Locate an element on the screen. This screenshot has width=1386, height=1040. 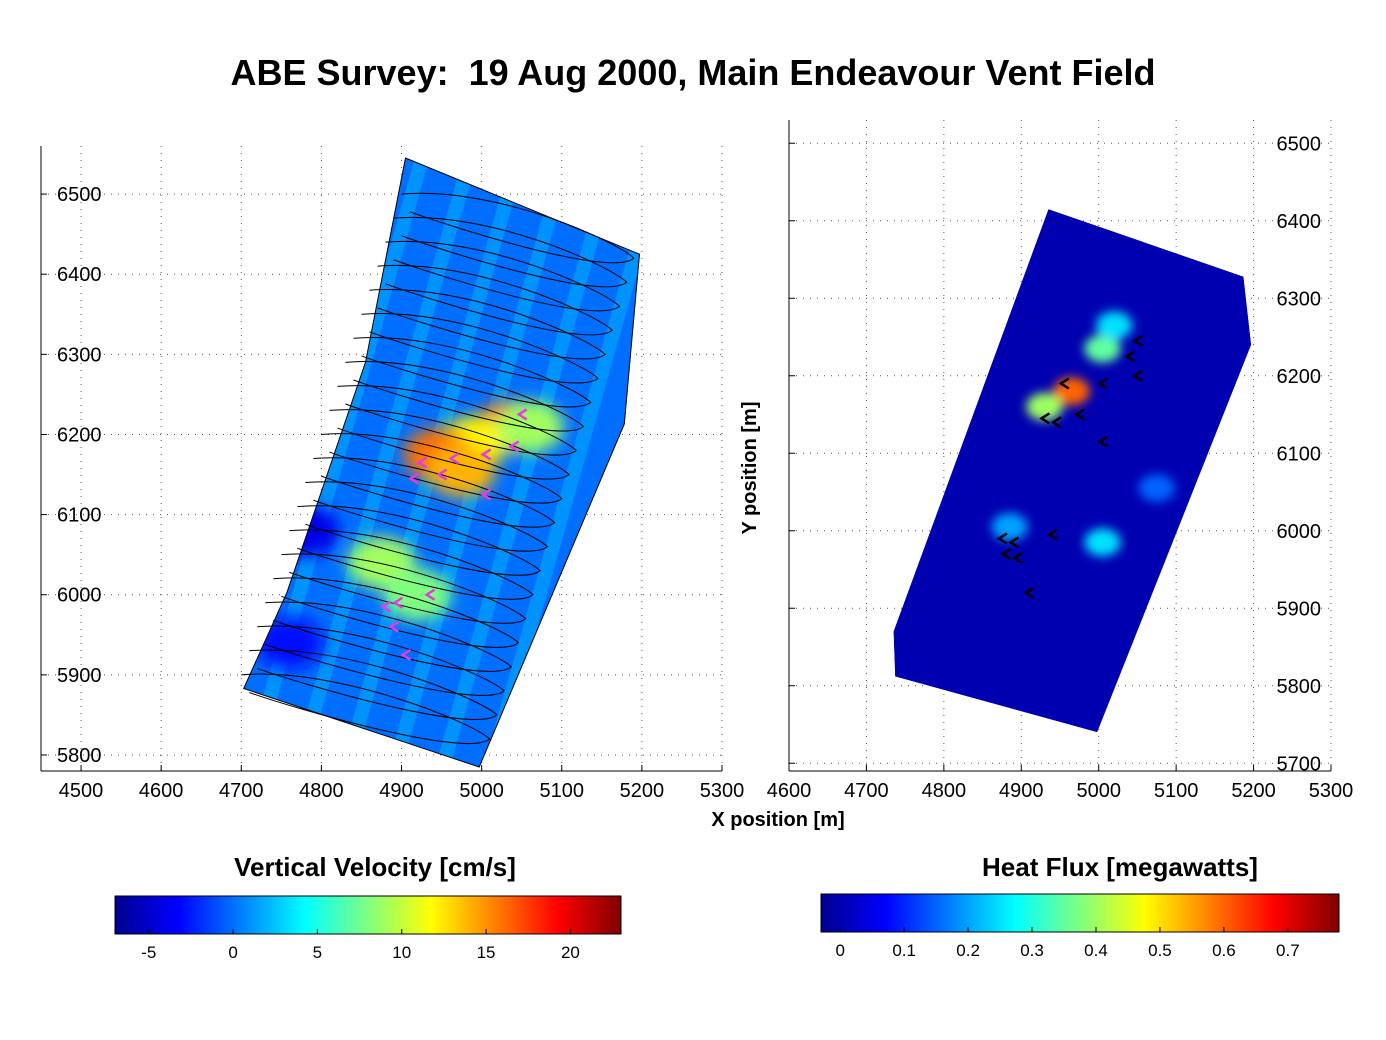
y-axis-label: Y position [m] is located at coordinates (750, 468).